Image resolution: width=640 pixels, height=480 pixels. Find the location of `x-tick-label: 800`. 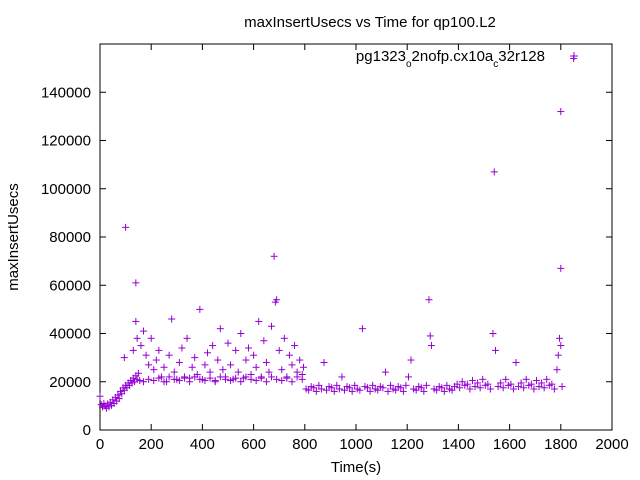

x-tick-label: 800 is located at coordinates (304, 444).